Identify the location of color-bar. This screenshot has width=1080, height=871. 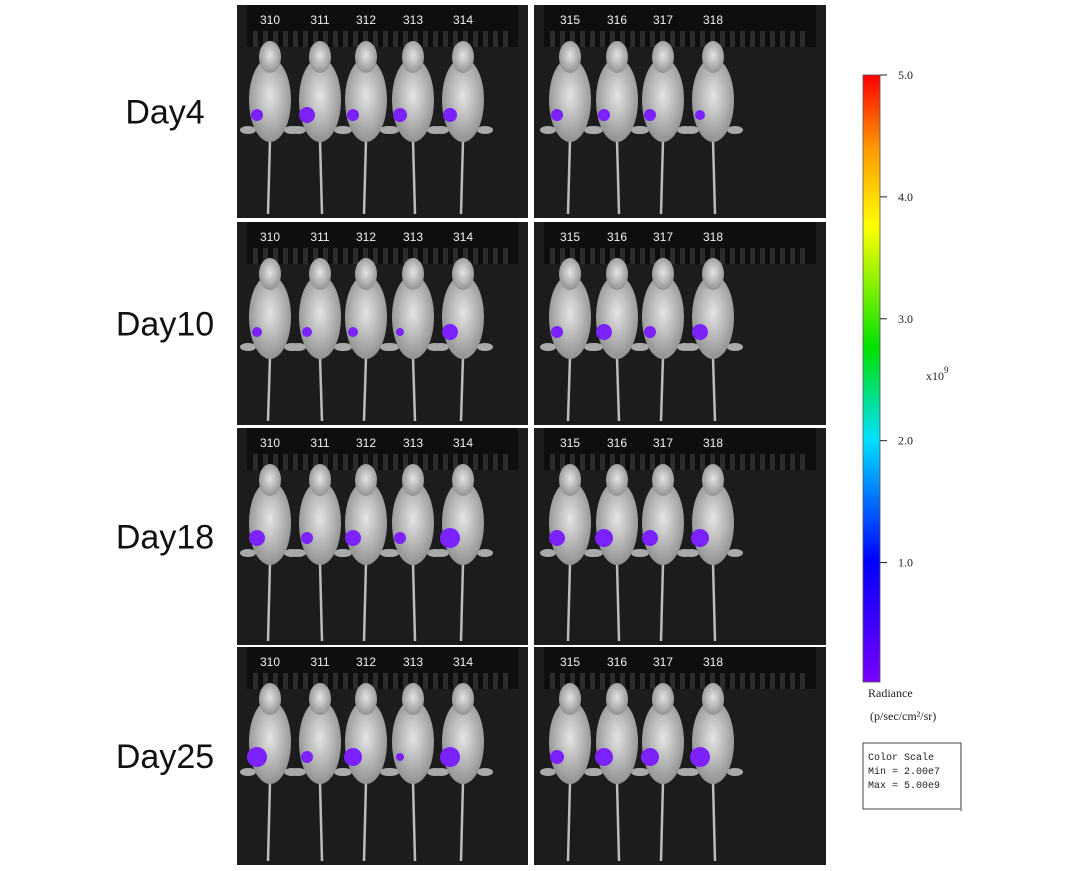
(871, 378).